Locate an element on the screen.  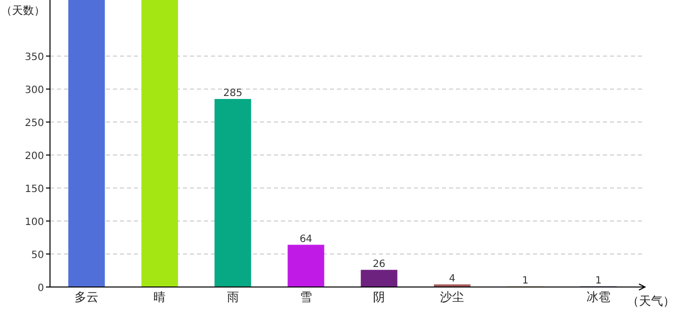
x-tick-label: 晴 is located at coordinates (160, 297).